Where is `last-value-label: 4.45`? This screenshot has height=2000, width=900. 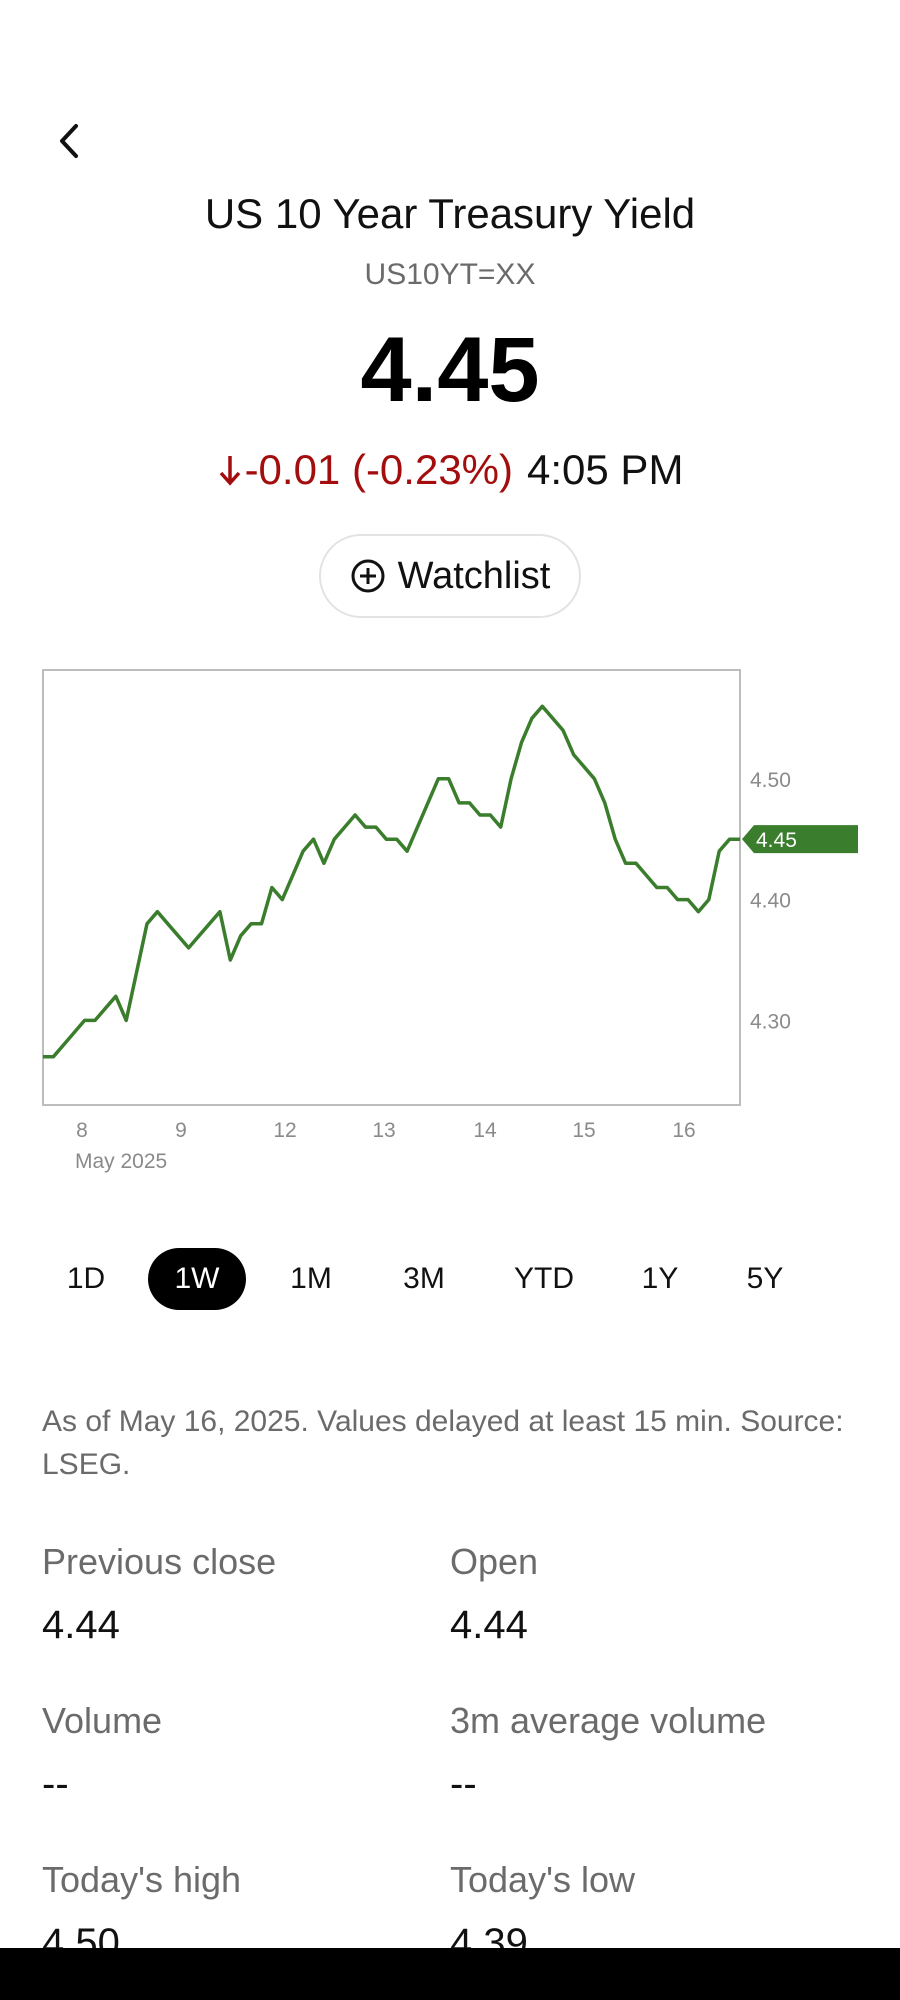
last-value-label: 4.45 is located at coordinates (776, 840).